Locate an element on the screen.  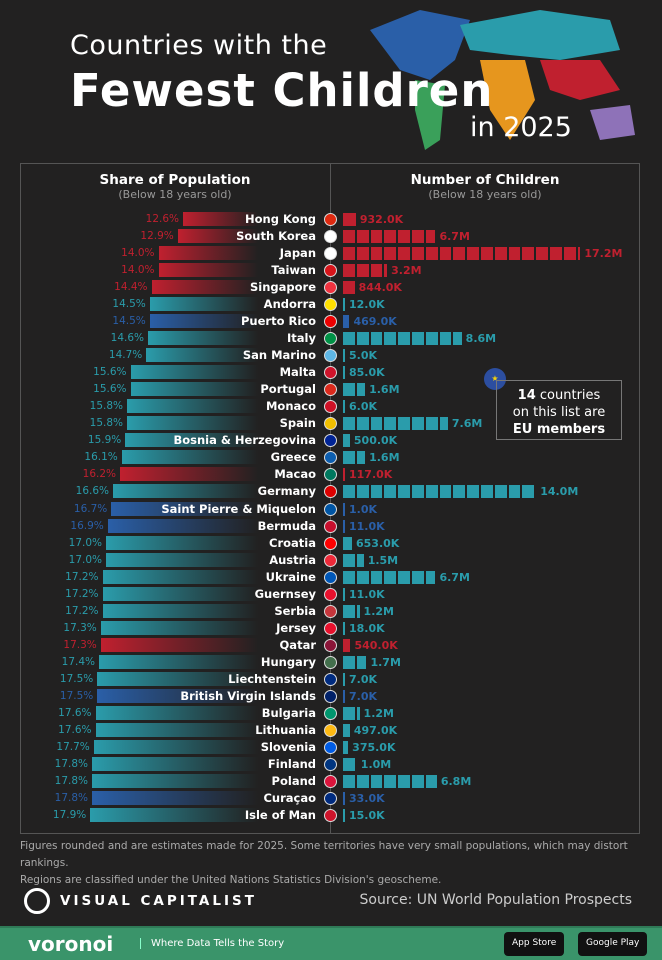
voronoi-logo: voronoi is located at coordinates (71, 944).